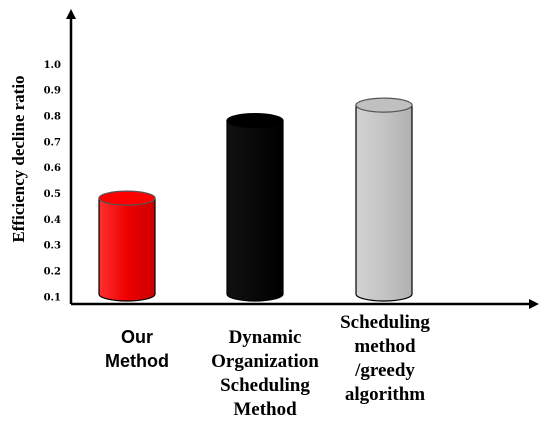 This screenshot has height=436, width=550. What do you see at coordinates (137, 337) in the screenshot?
I see `category-label: Our` at bounding box center [137, 337].